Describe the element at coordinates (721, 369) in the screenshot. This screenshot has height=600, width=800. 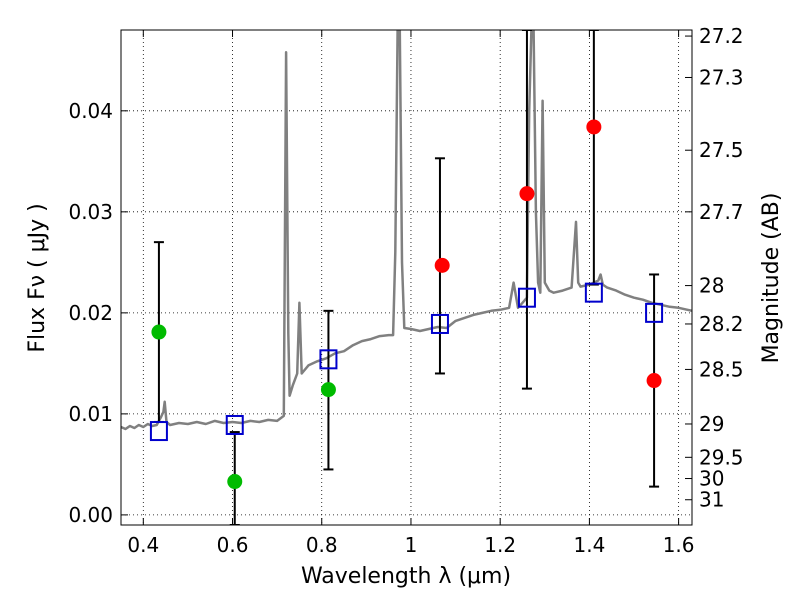
I see `right-tick-label-6: 28.5` at that location.